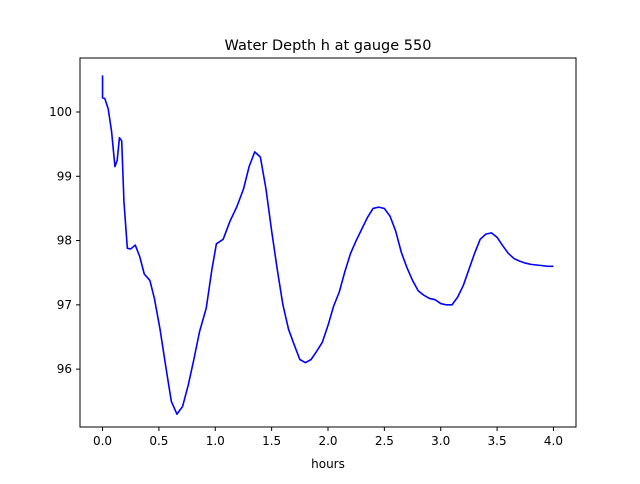 The image size is (640, 484). Describe the element at coordinates (328, 46) in the screenshot. I see `chart-title: Water Depth h at gauge 550` at that location.